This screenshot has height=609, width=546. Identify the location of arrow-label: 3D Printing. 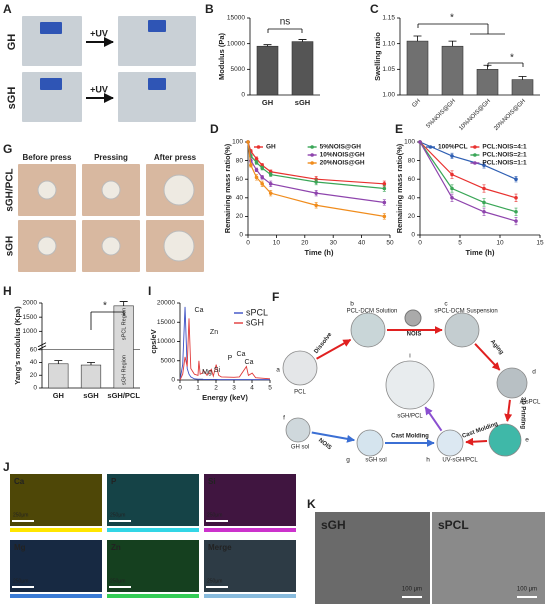
(522, 413).